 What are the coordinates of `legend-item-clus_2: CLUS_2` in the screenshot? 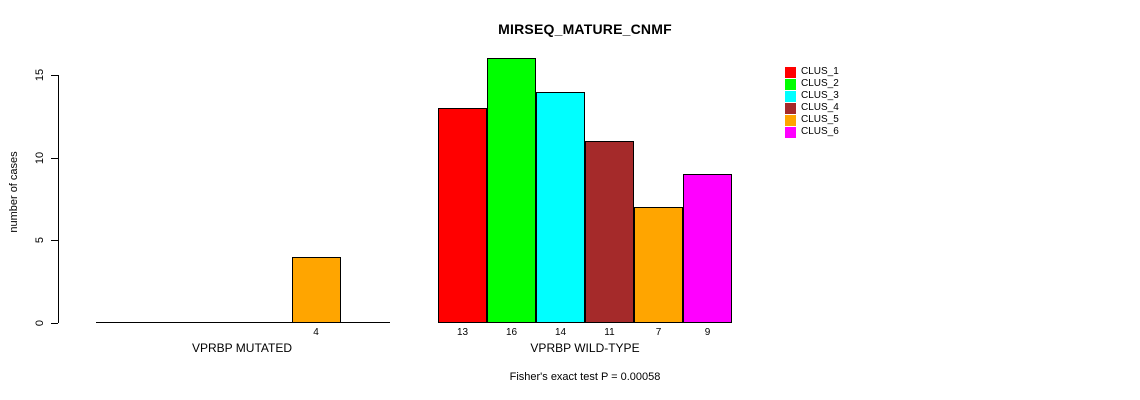 It's located at (812, 84).